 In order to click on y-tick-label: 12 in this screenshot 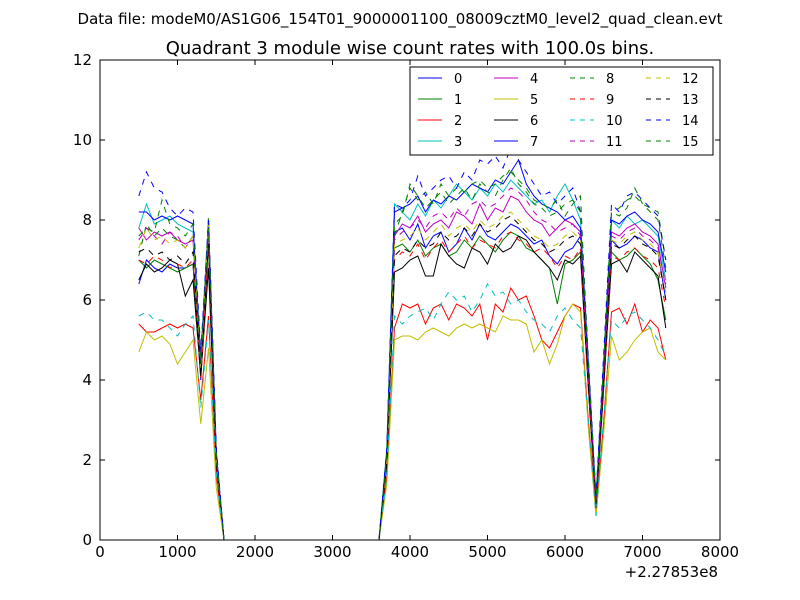, I will do `click(82, 60)`.